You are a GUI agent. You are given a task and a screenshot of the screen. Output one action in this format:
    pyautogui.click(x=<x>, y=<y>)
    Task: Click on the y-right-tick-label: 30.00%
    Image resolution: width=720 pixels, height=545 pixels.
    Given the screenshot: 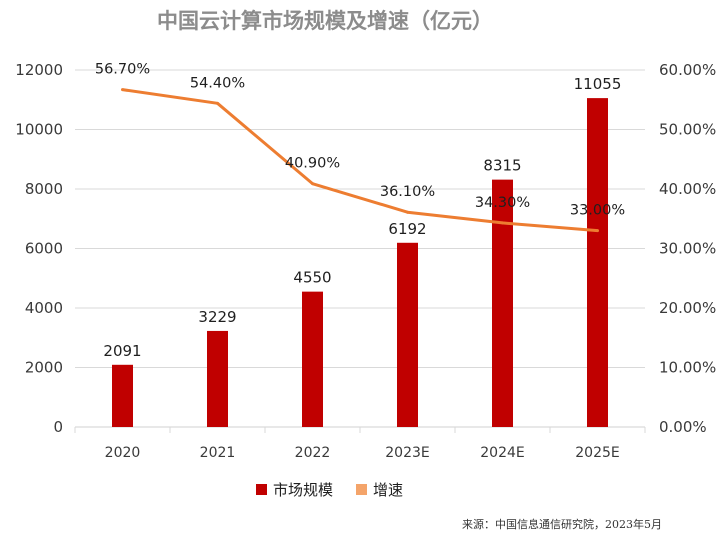 What is the action you would take?
    pyautogui.click(x=687, y=249)
    